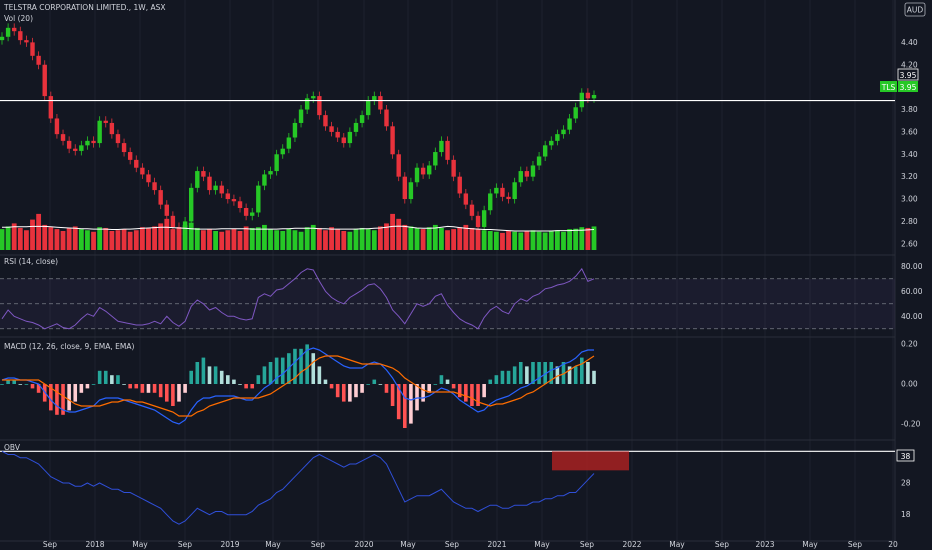  Describe the element at coordinates (909, 42) in the screenshot. I see `y-tick-label: 4.40` at that location.